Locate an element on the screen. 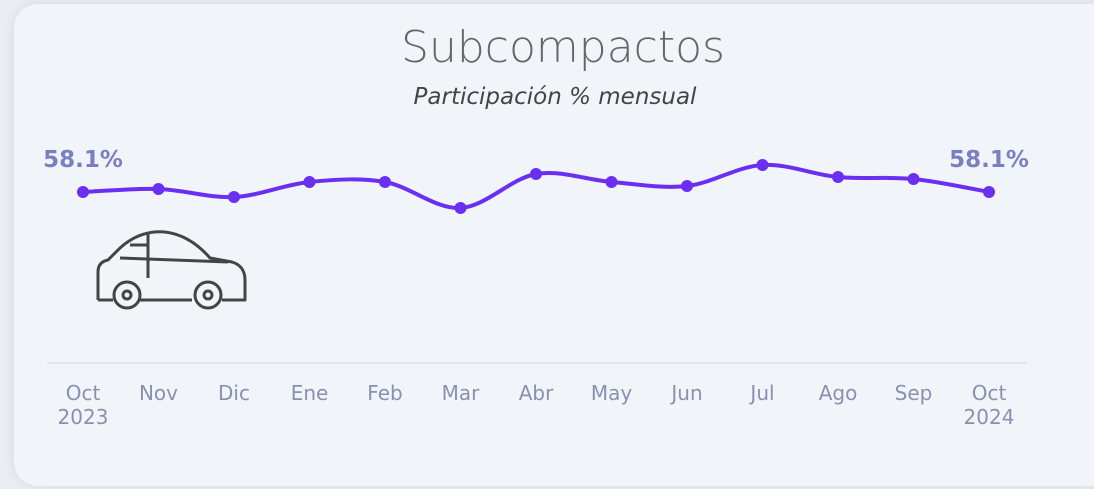 This screenshot has width=1094, height=489. x-tick-label: Dic is located at coordinates (234, 393).